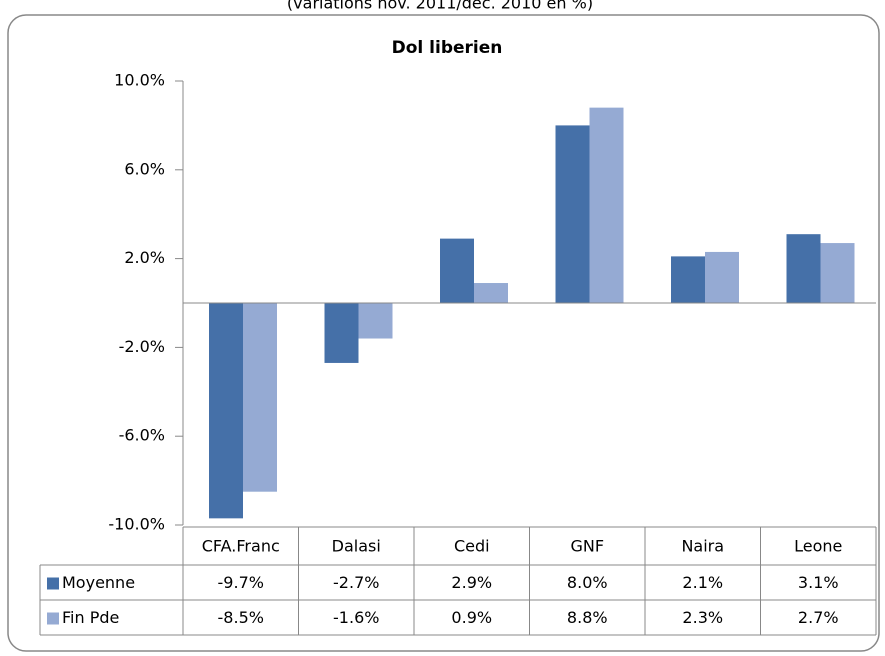  I want to click on x-tick-label: CFA.Franc, so click(241, 546).